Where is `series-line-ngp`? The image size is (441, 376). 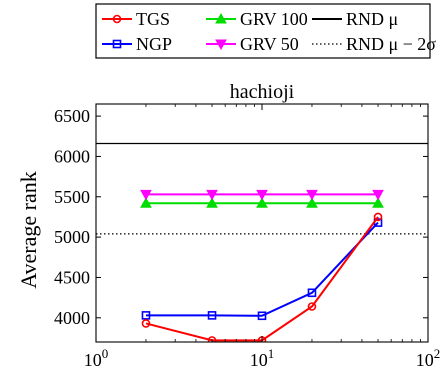 series-line-ngp is located at coordinates (262, 269).